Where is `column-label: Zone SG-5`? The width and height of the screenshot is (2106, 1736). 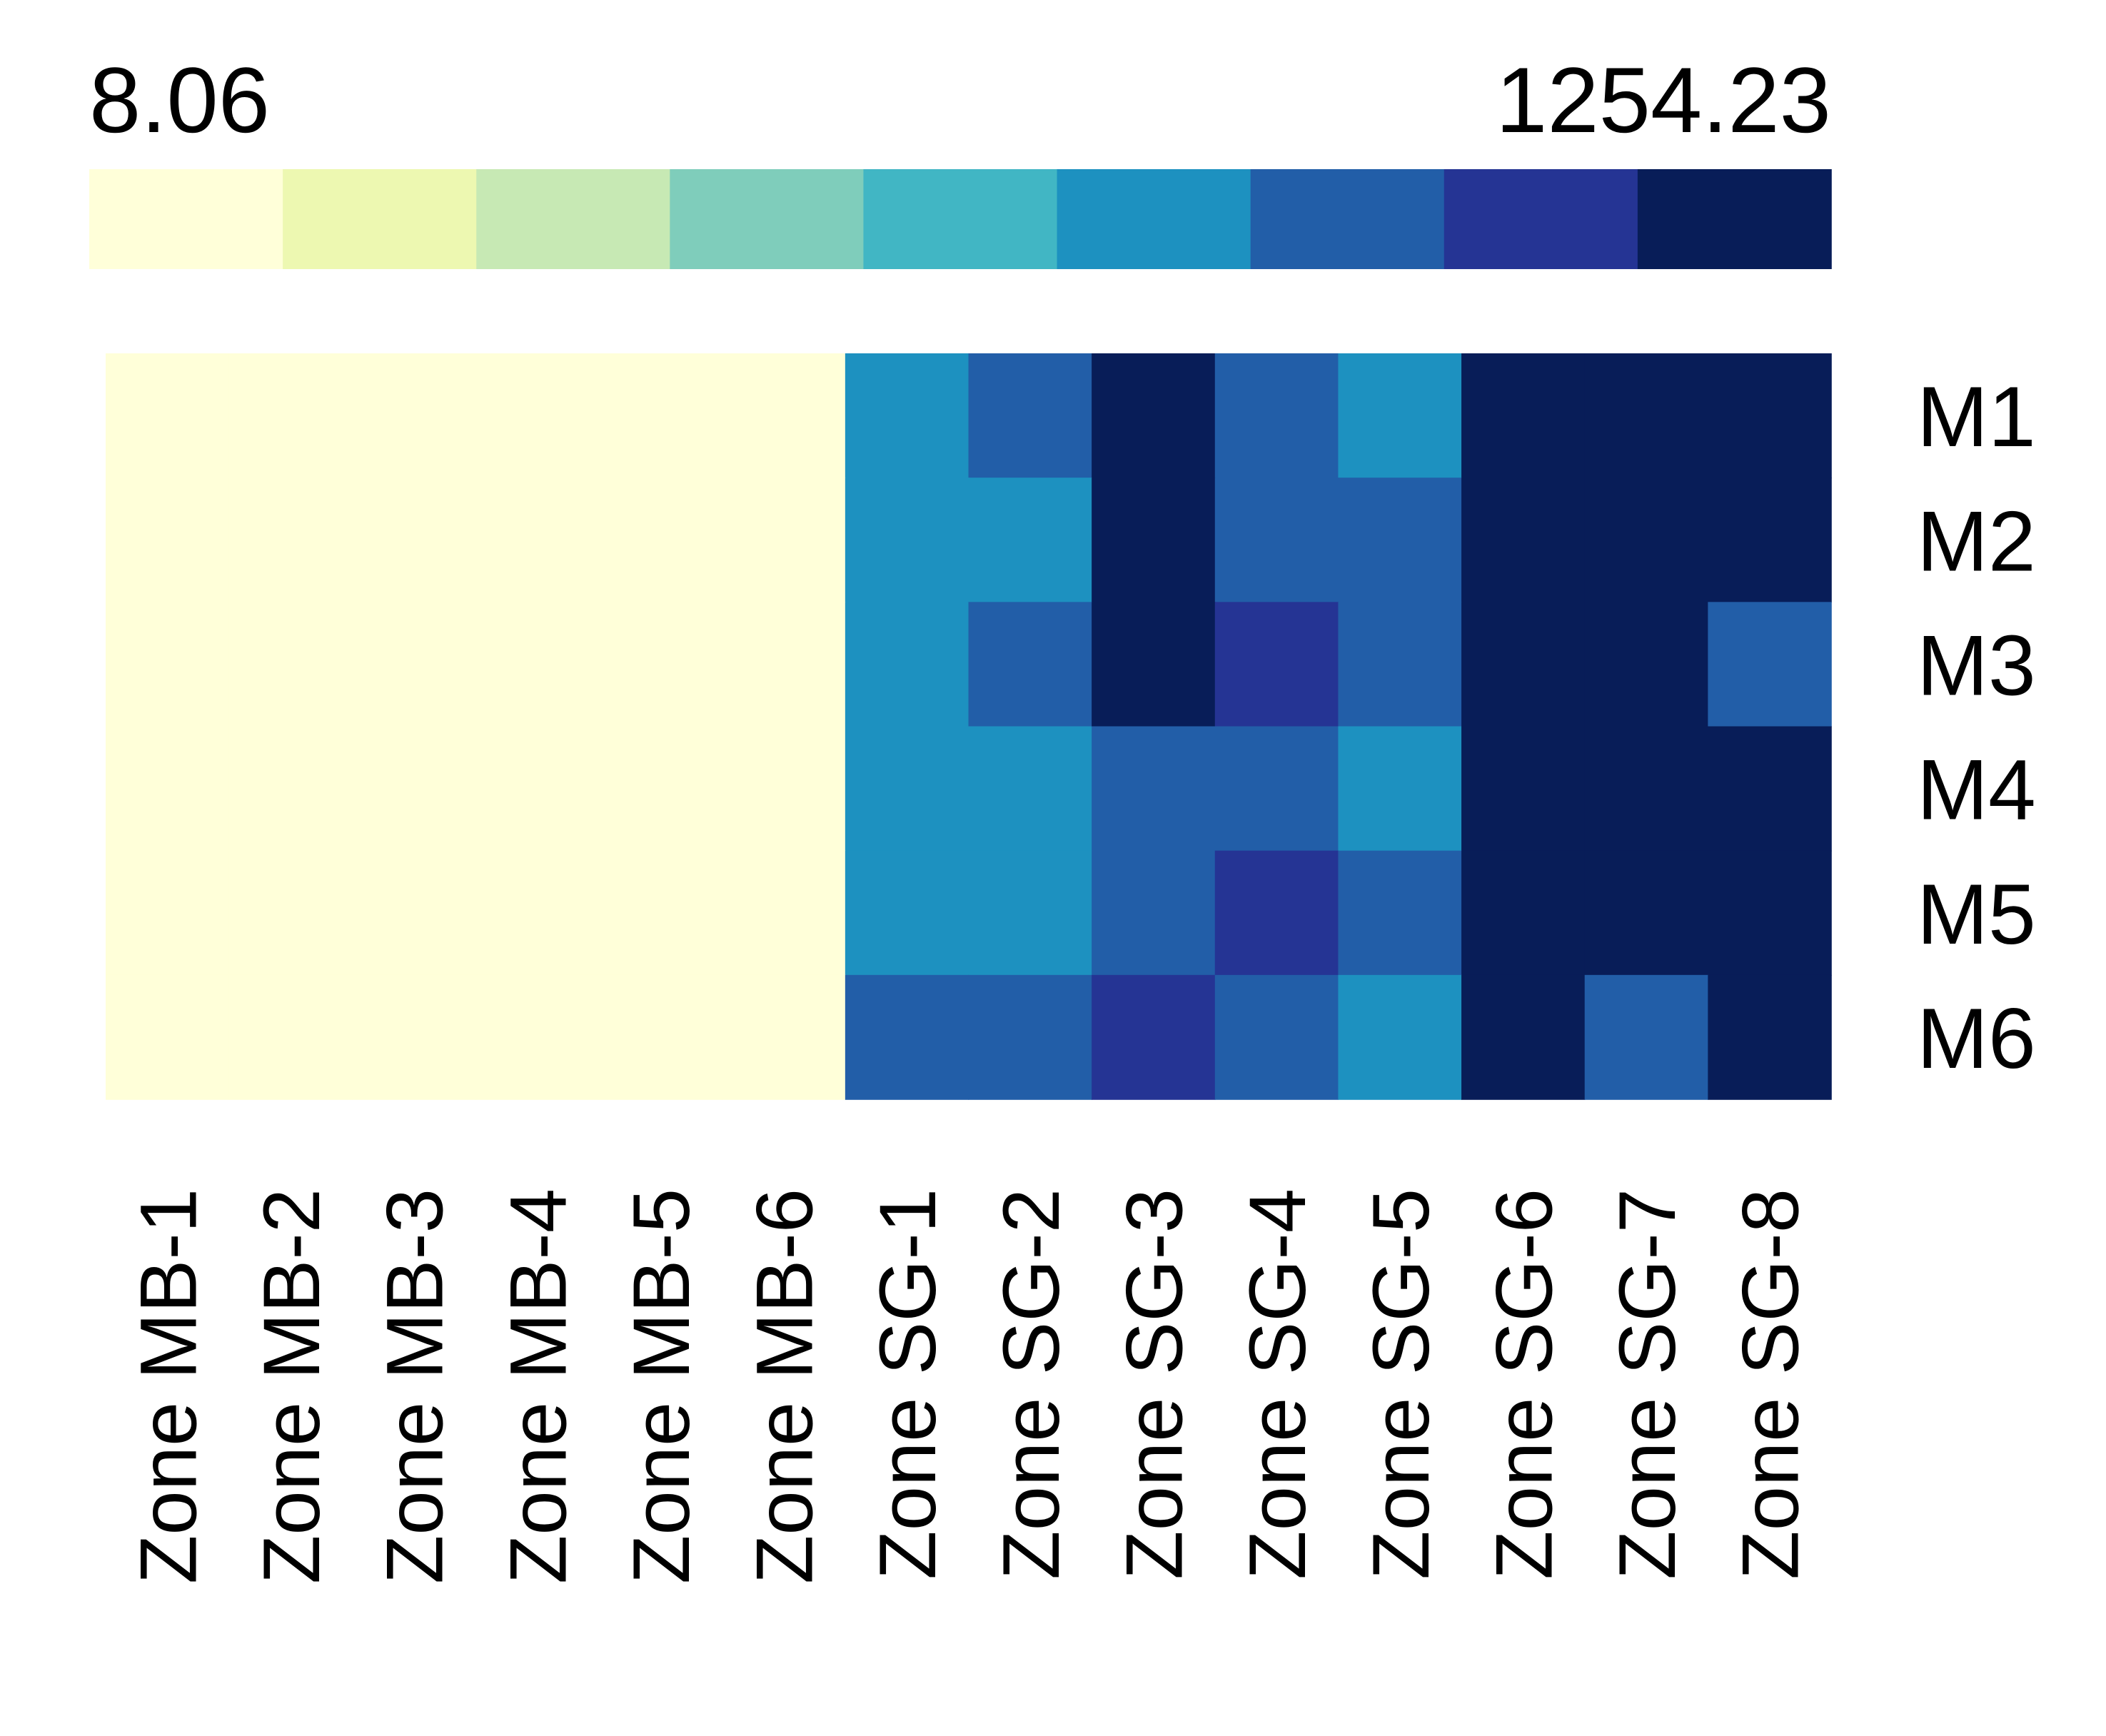
column-label: Zone SG-5 is located at coordinates (1401, 1384).